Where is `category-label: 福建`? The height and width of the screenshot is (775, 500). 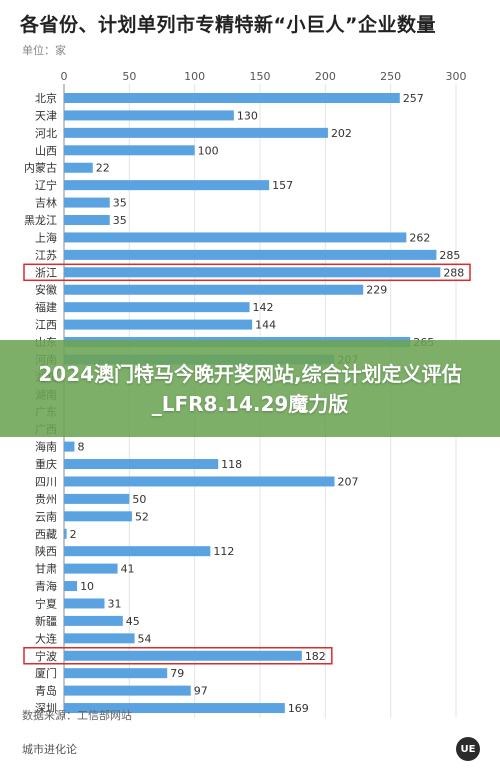
category-label: 福建 is located at coordinates (46, 307).